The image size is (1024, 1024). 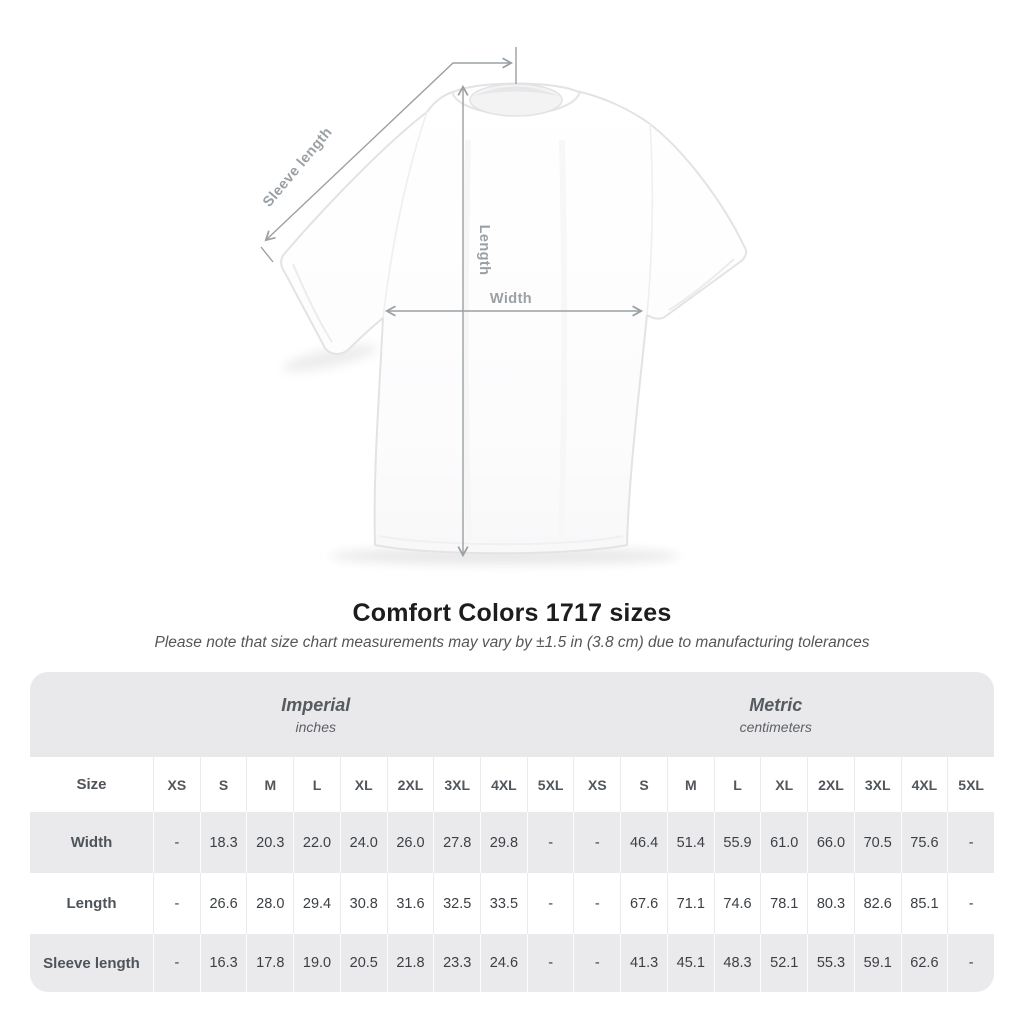 I want to click on imperial-group-header: Imperial inches, so click(x=316, y=714).